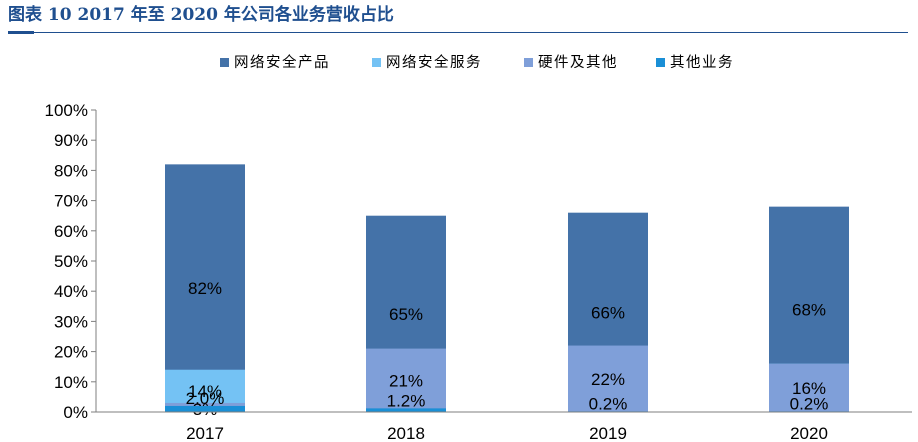 Image resolution: width=918 pixels, height=442 pixels. What do you see at coordinates (406, 433) in the screenshot?
I see `x-tick-label: 2018` at bounding box center [406, 433].